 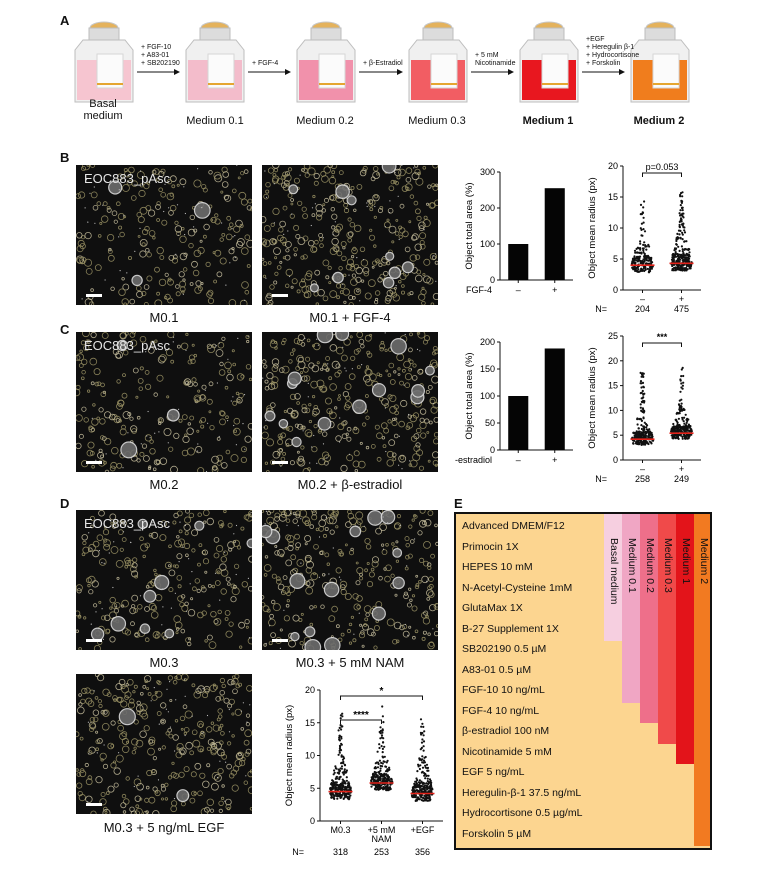 I want to click on caption-d-nam: M0.3 + 5 mM NAM, so click(x=350, y=662).